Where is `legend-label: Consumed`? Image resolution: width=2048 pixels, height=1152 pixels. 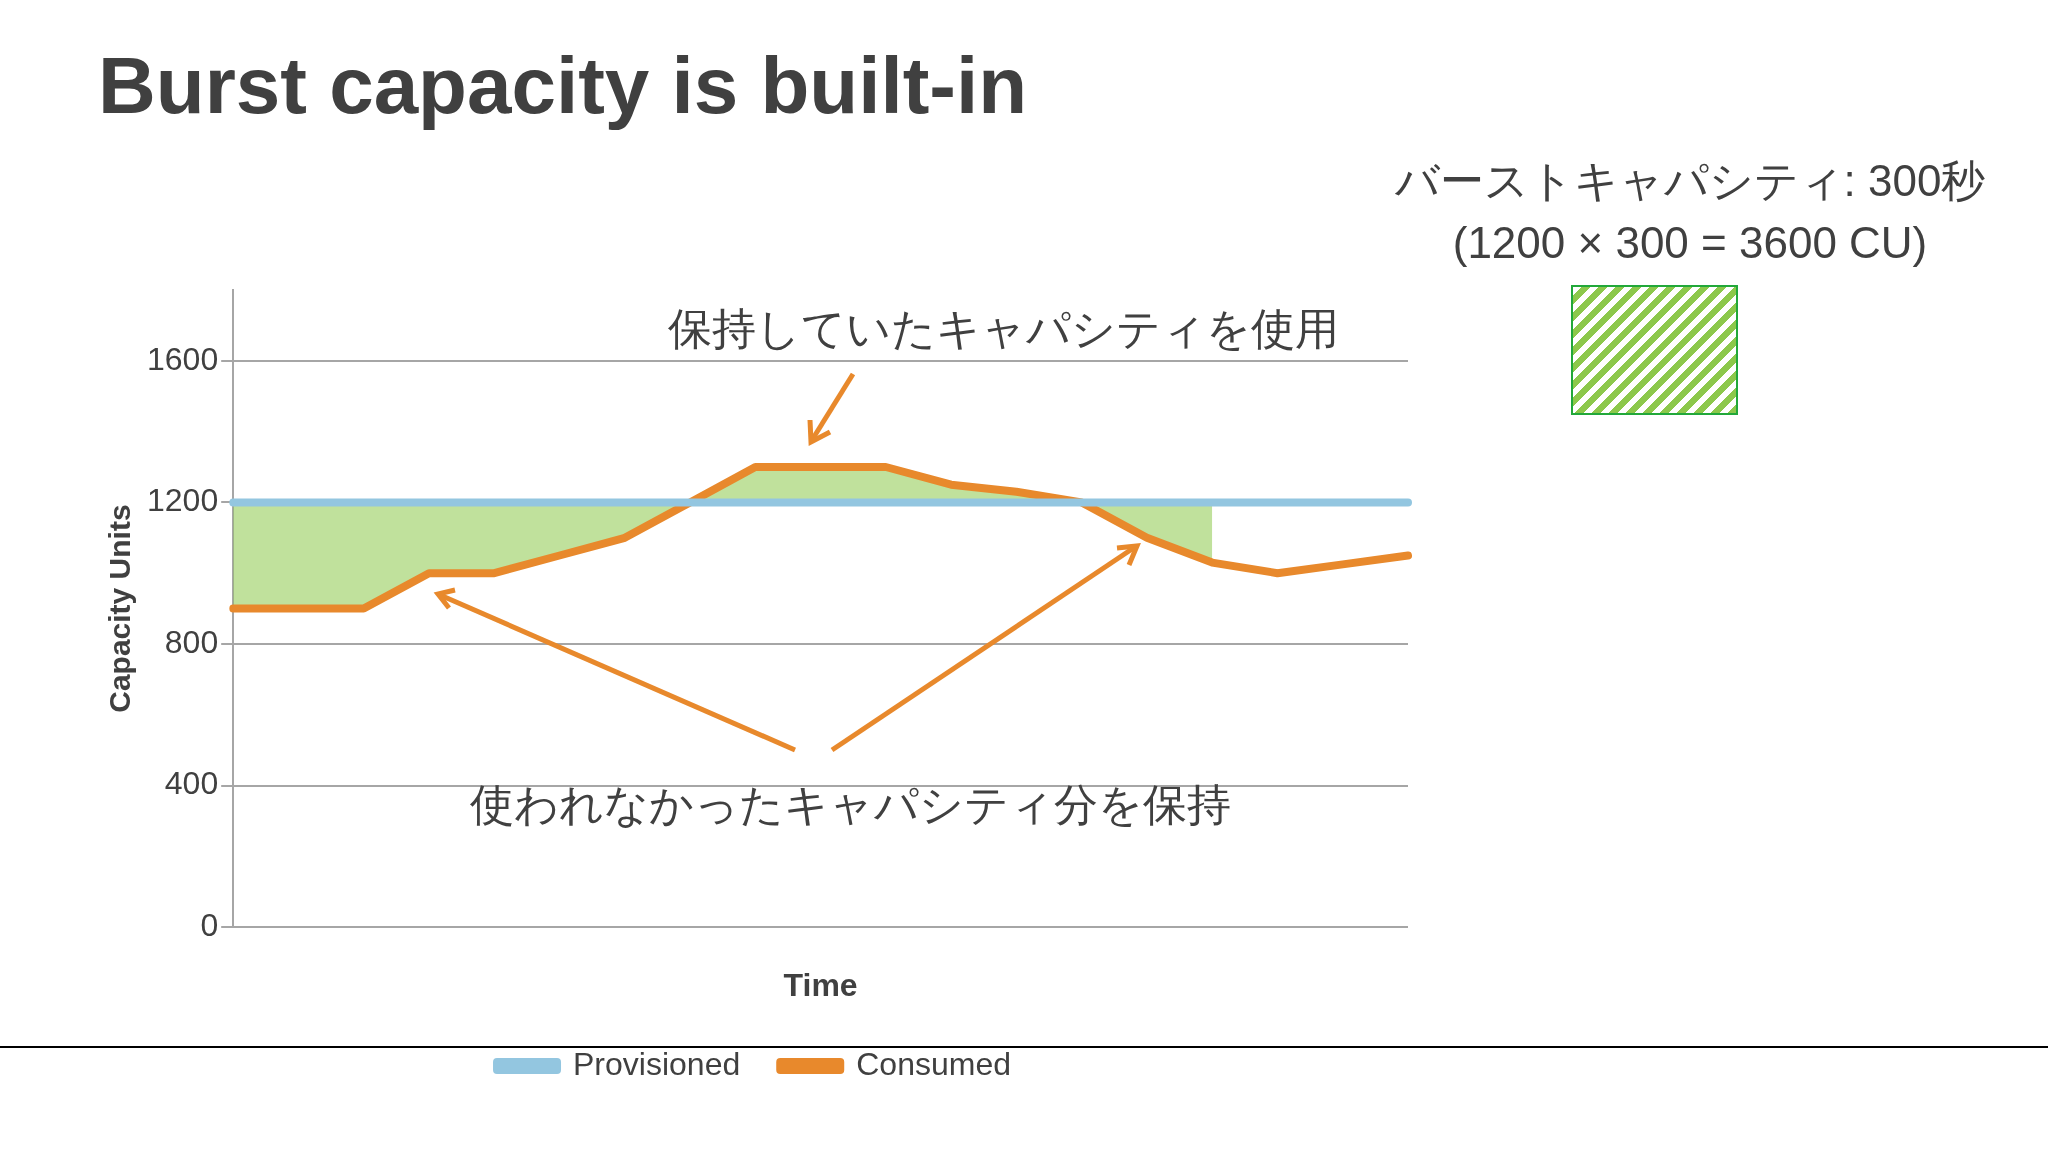
legend-label: Consumed is located at coordinates (933, 1063).